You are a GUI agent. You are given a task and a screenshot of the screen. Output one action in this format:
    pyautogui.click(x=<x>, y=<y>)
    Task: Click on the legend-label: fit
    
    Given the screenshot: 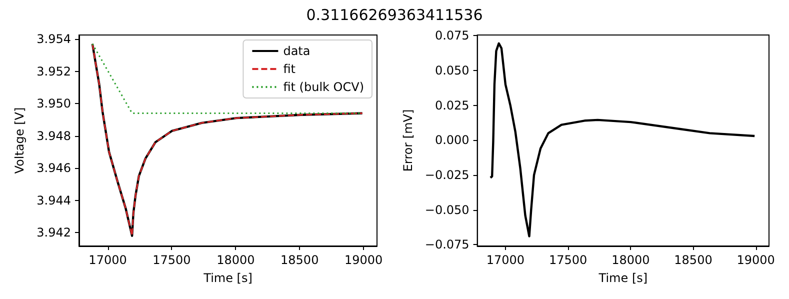 What is the action you would take?
    pyautogui.click(x=289, y=69)
    